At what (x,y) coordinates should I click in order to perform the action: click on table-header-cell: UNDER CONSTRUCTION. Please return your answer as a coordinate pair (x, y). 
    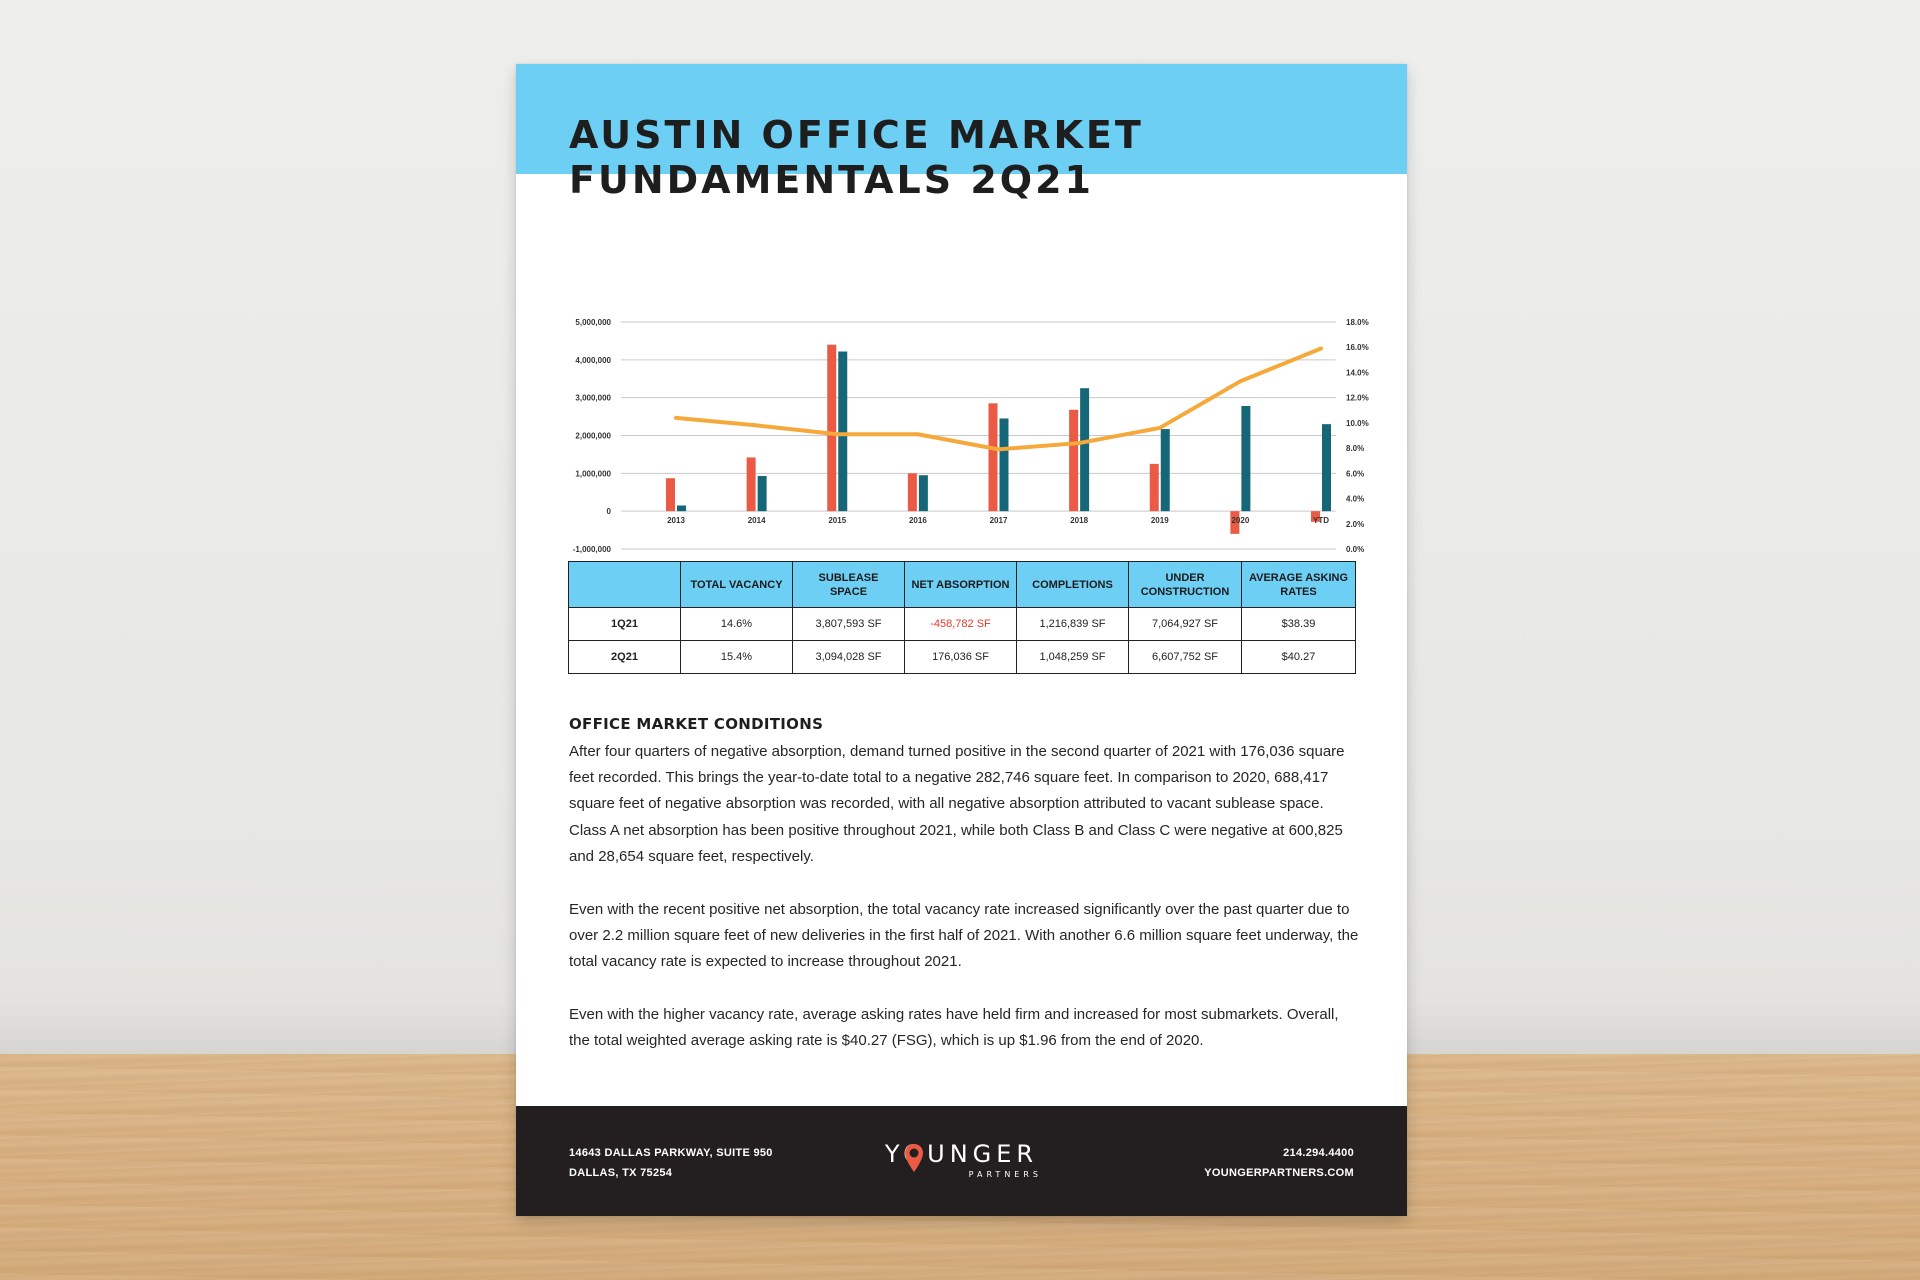
    Looking at the image, I should click on (1185, 584).